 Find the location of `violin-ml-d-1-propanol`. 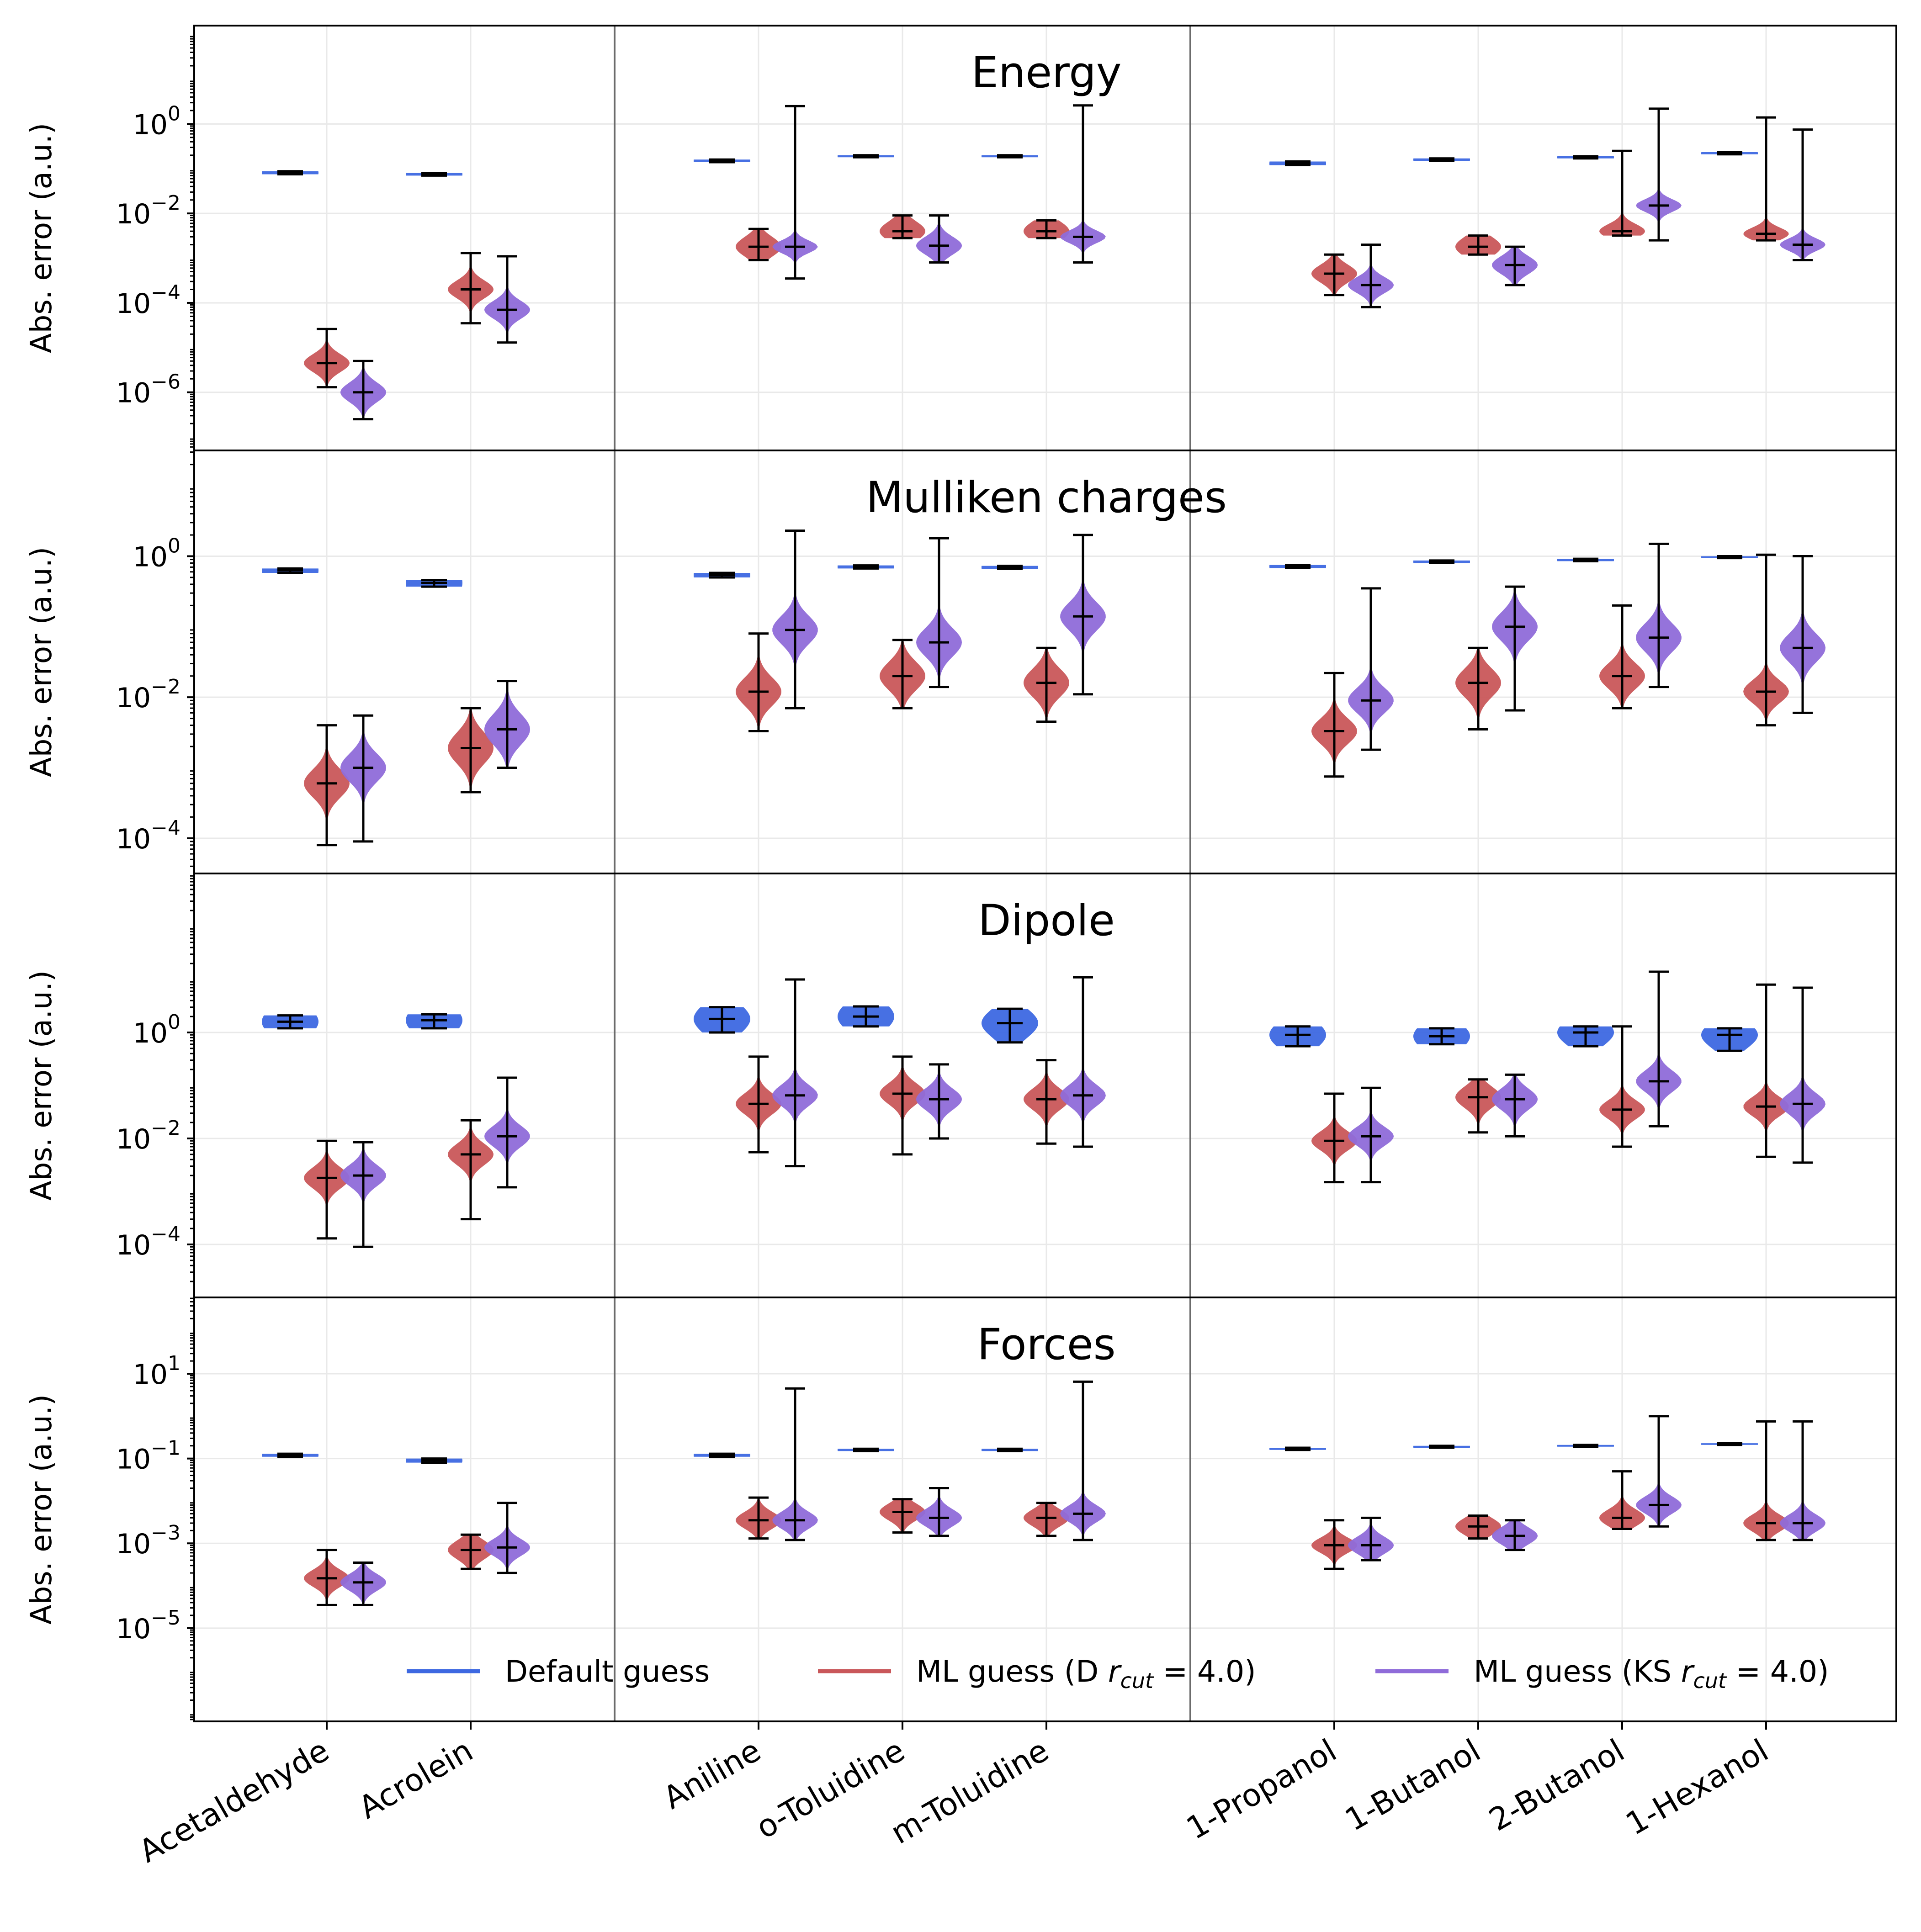

violin-ml-d-1-propanol is located at coordinates (1334, 1544).